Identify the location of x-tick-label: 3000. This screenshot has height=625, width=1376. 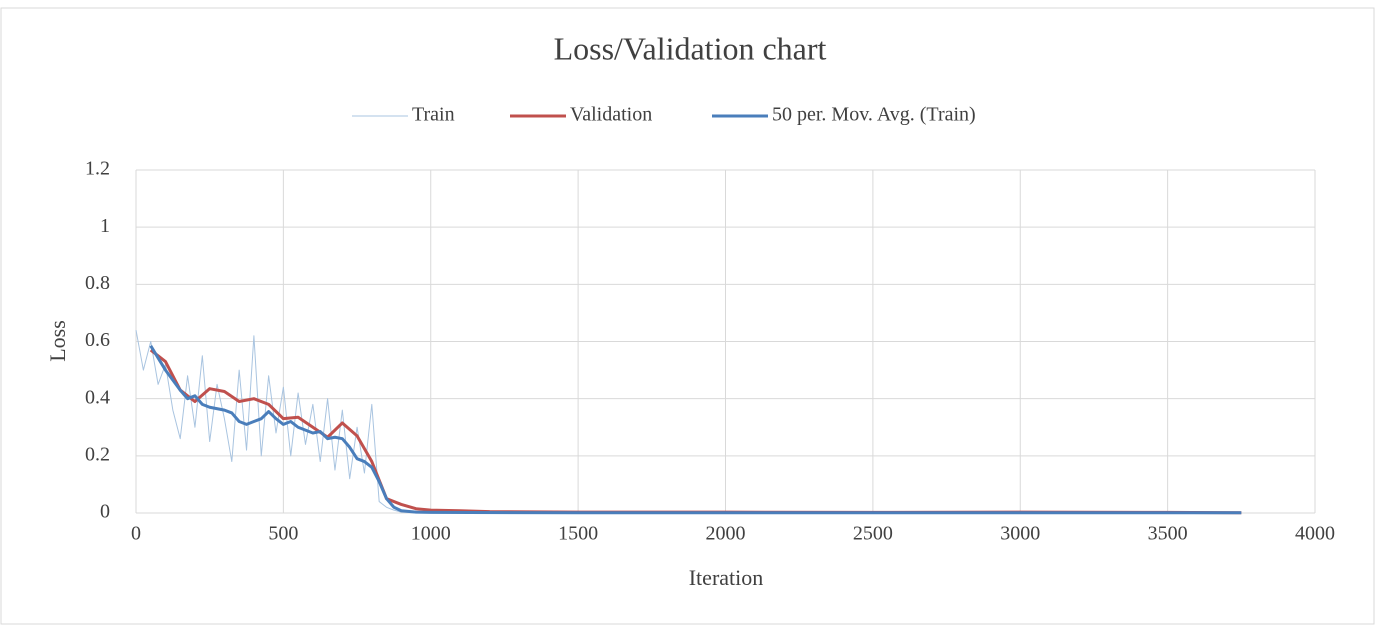
(1020, 534).